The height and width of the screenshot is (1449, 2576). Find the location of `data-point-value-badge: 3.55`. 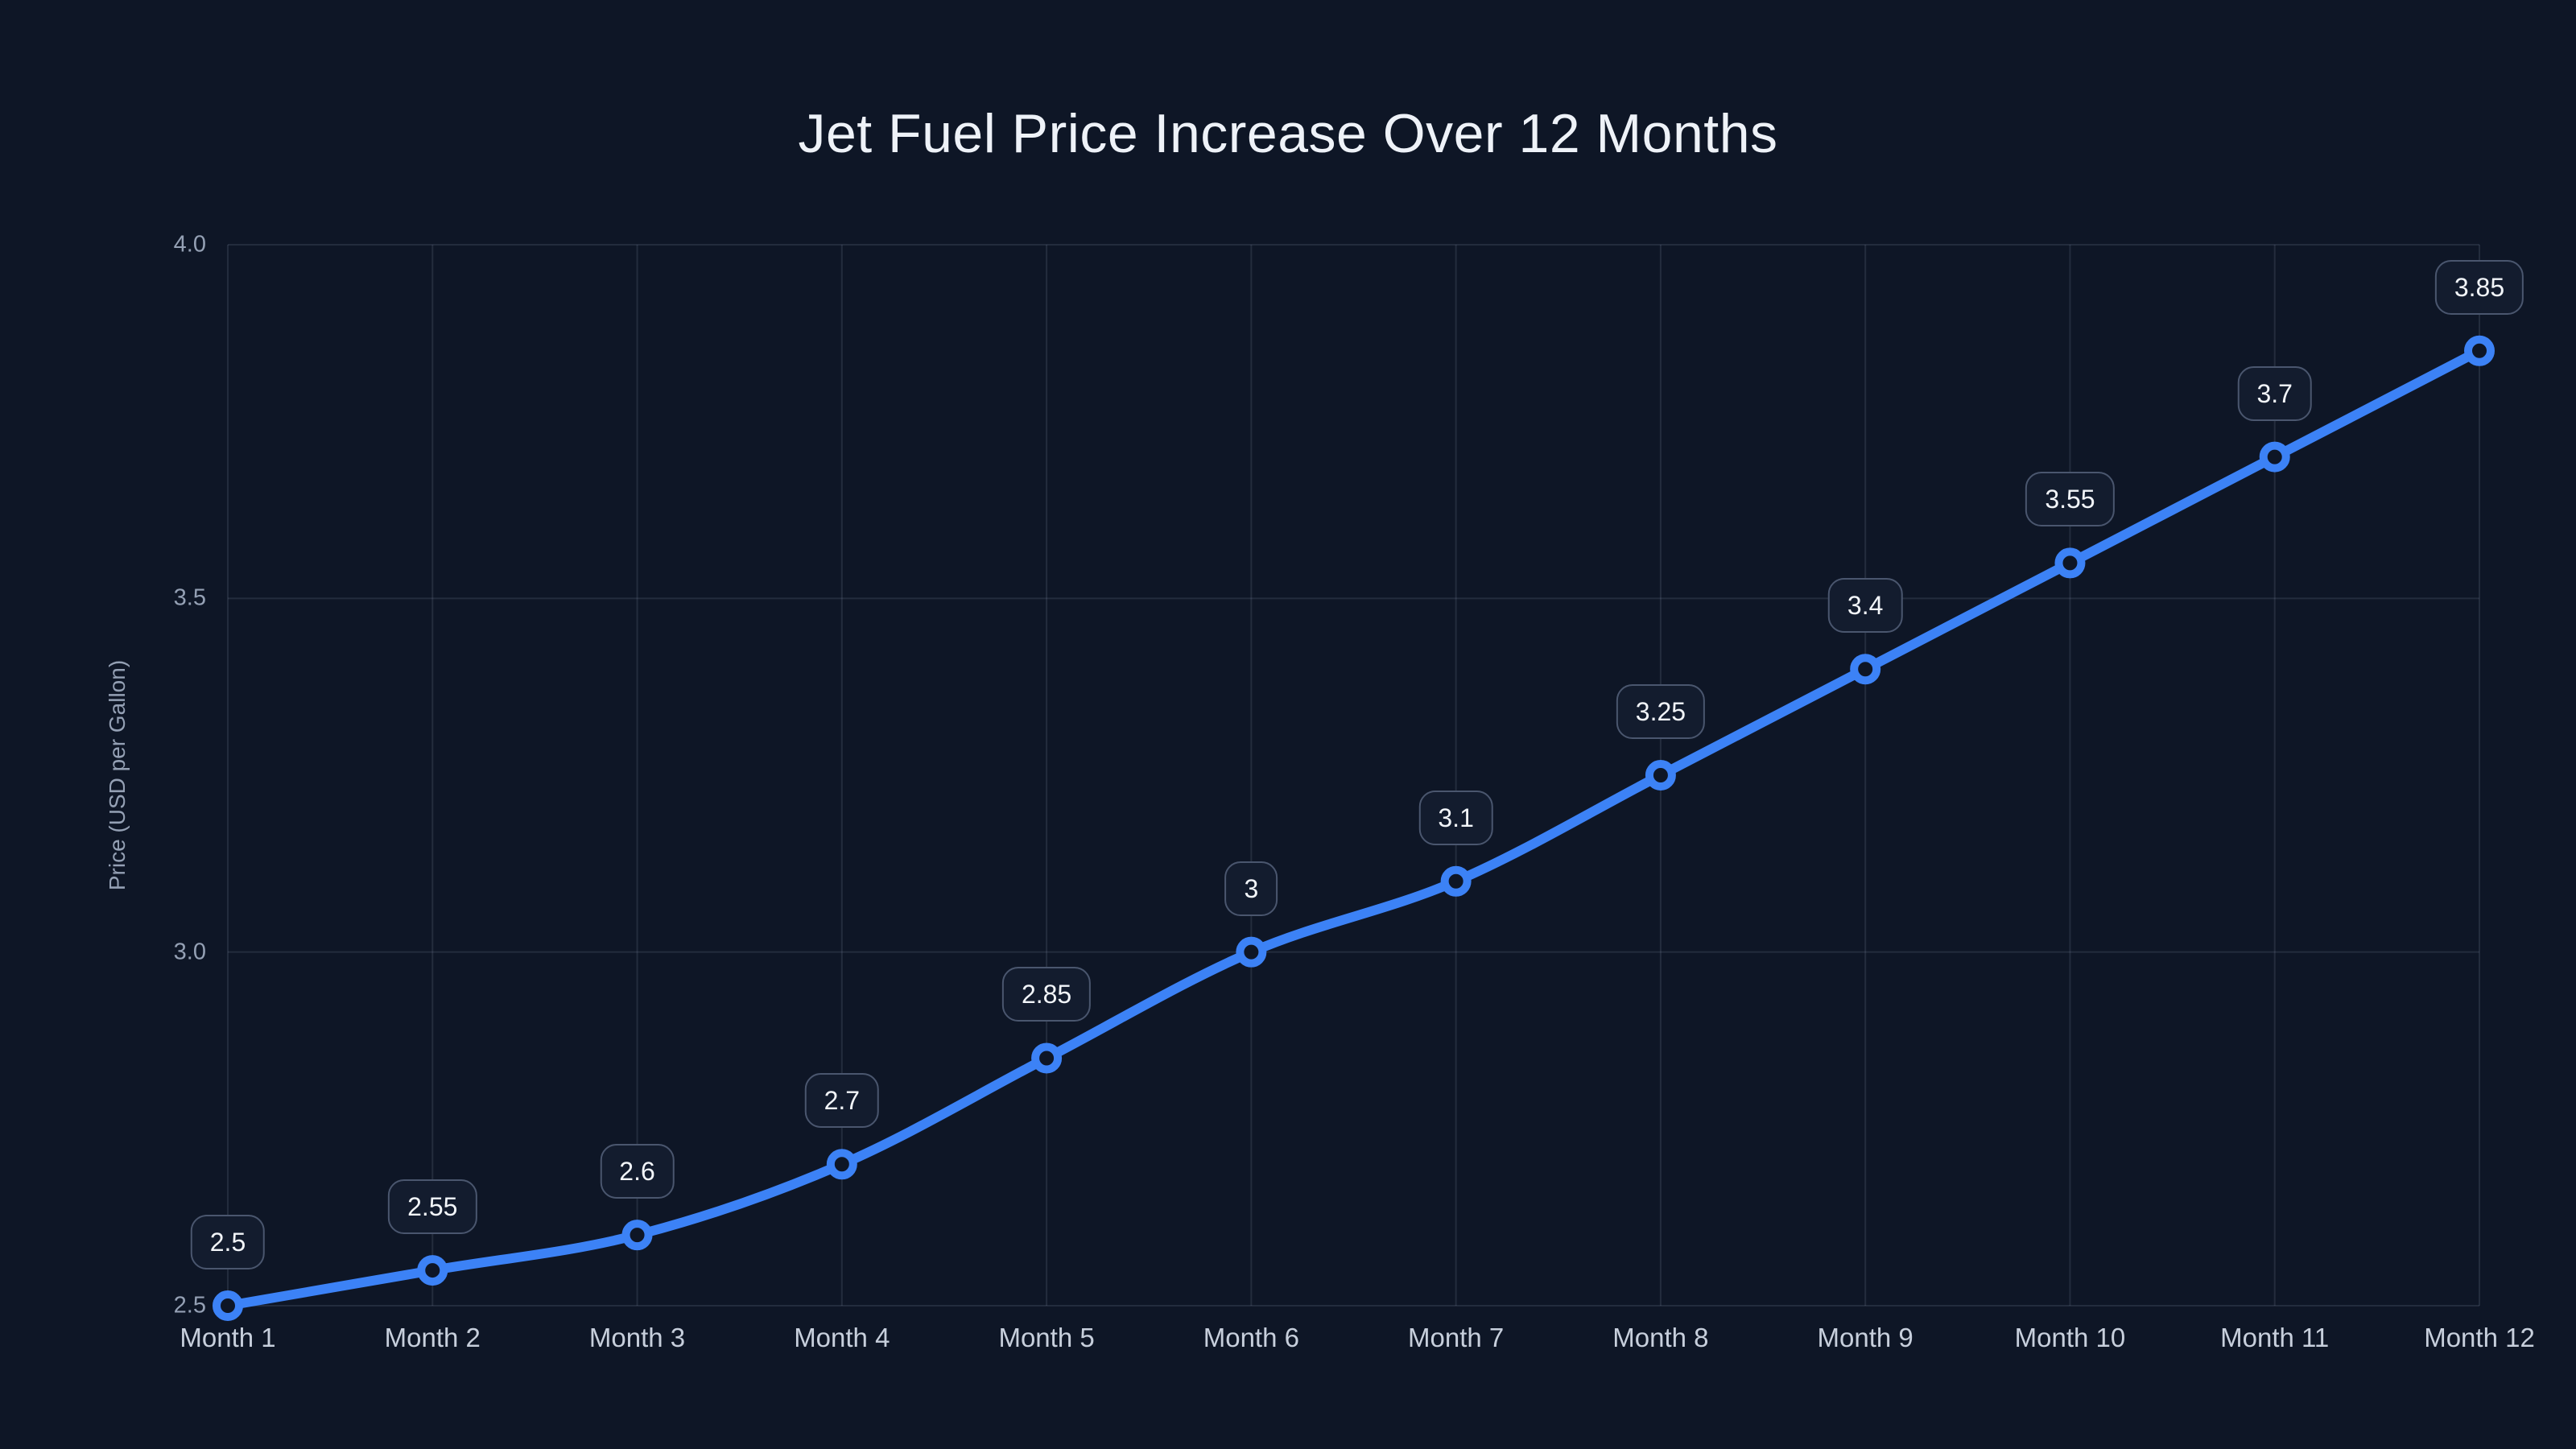

data-point-value-badge: 3.55 is located at coordinates (2070, 499).